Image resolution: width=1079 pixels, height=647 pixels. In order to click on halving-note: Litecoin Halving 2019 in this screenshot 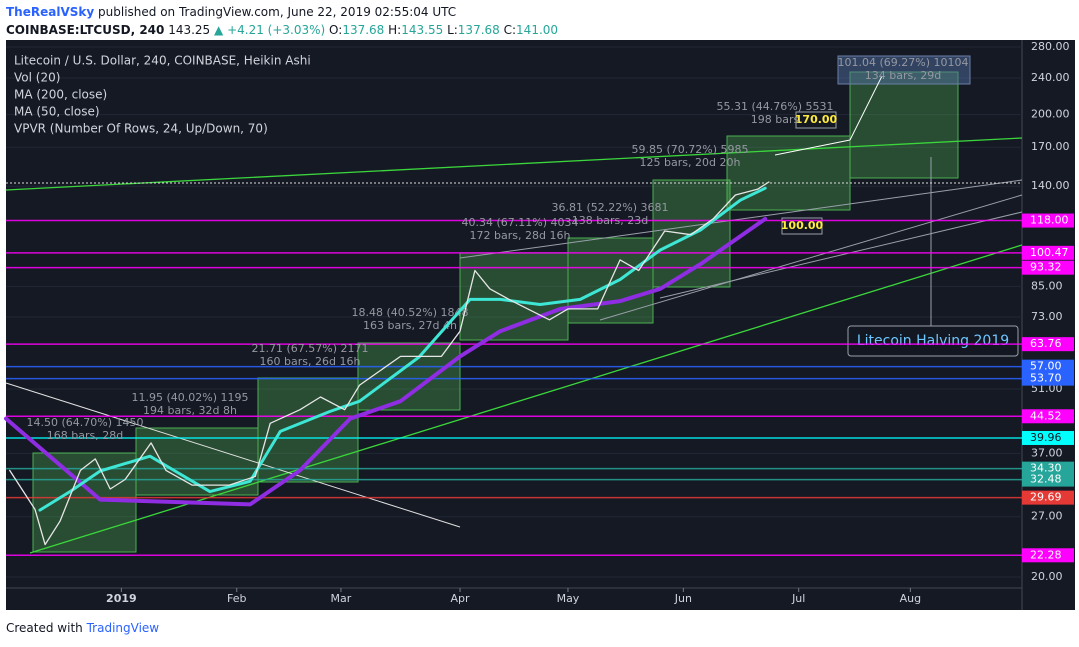, I will do `click(933, 341)`.